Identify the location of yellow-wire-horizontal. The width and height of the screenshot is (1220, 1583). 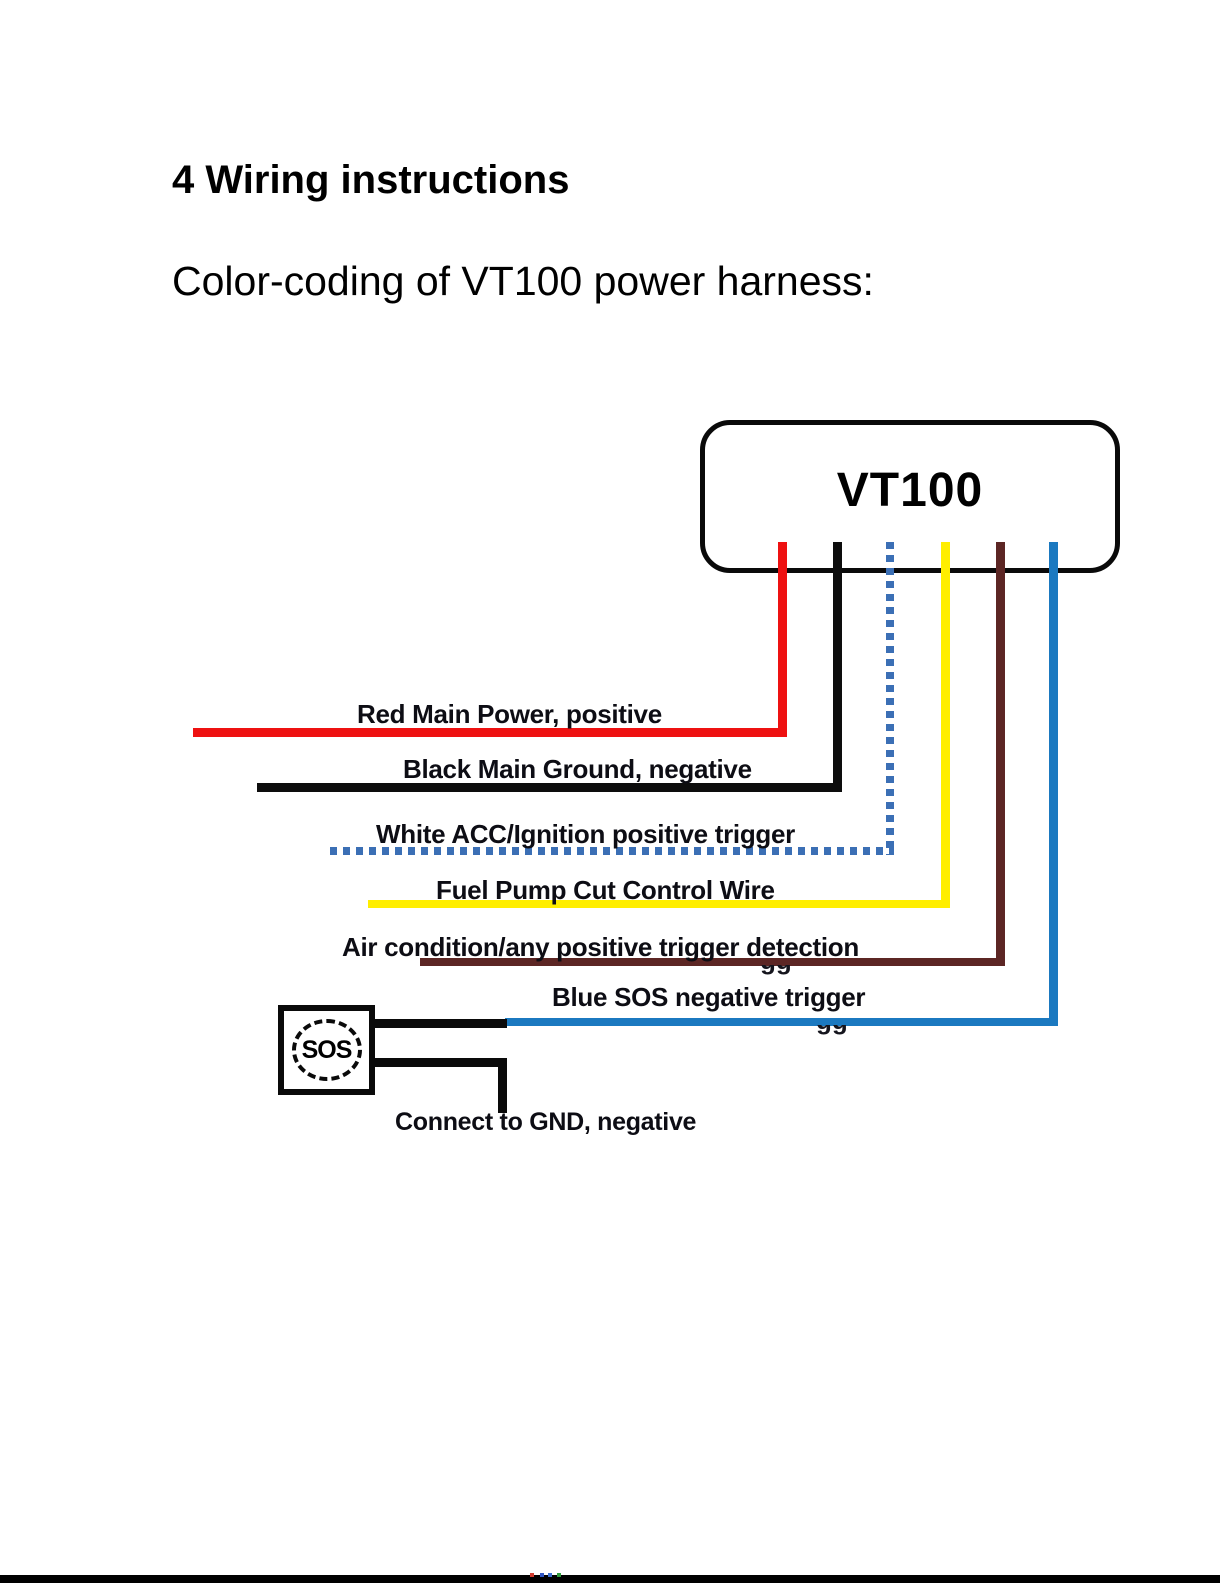
(659, 904).